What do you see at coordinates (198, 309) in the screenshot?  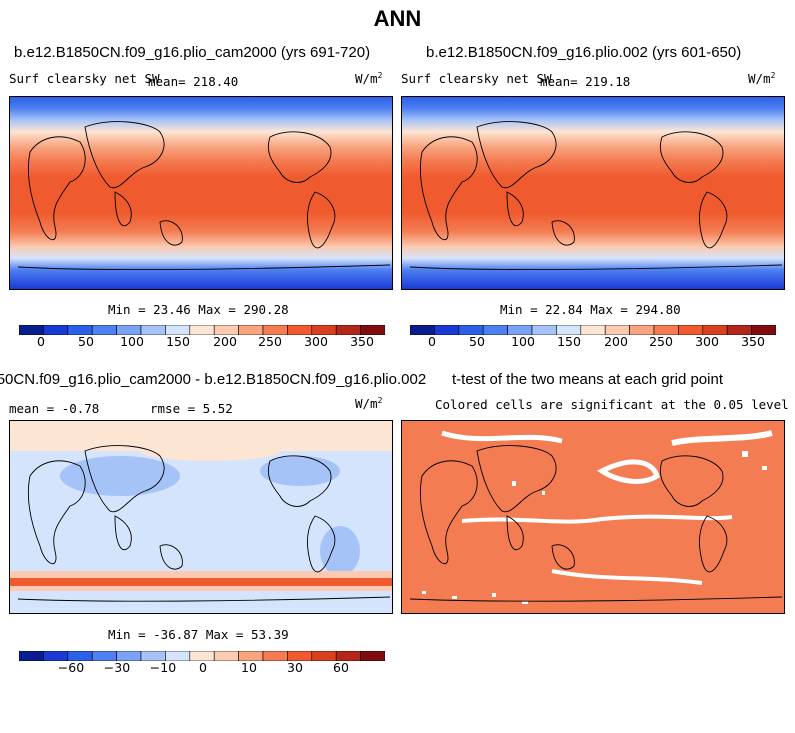 I see `panel-1-minmax: Min = 23.46 Max = 290.28` at bounding box center [198, 309].